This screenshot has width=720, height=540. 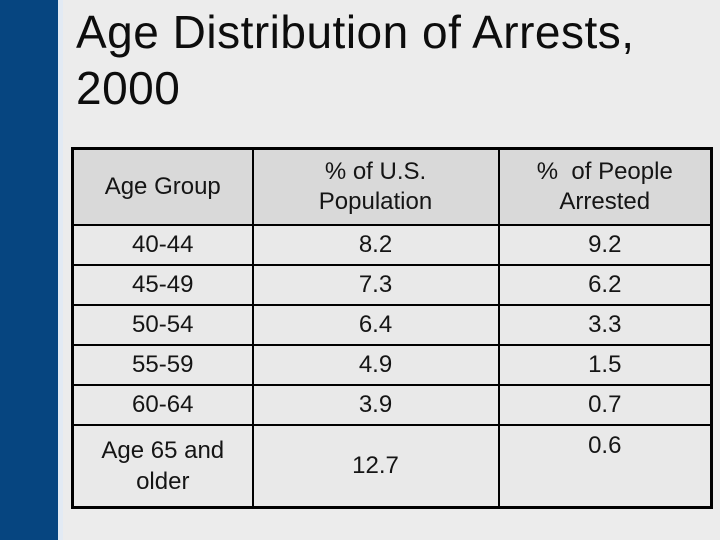 I want to click on header-age-group-label: Age Group, so click(x=162, y=186).